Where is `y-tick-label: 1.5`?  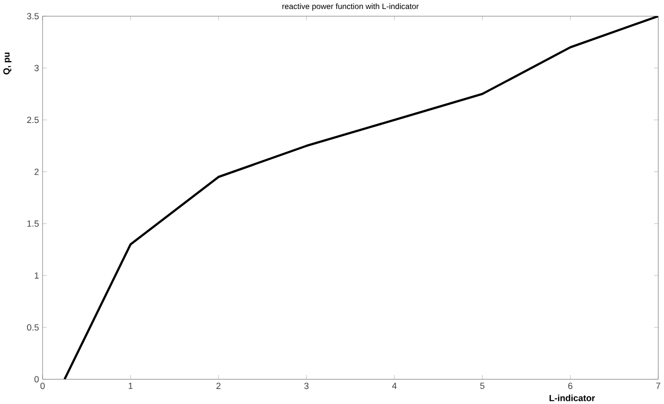 y-tick-label: 1.5 is located at coordinates (33, 223).